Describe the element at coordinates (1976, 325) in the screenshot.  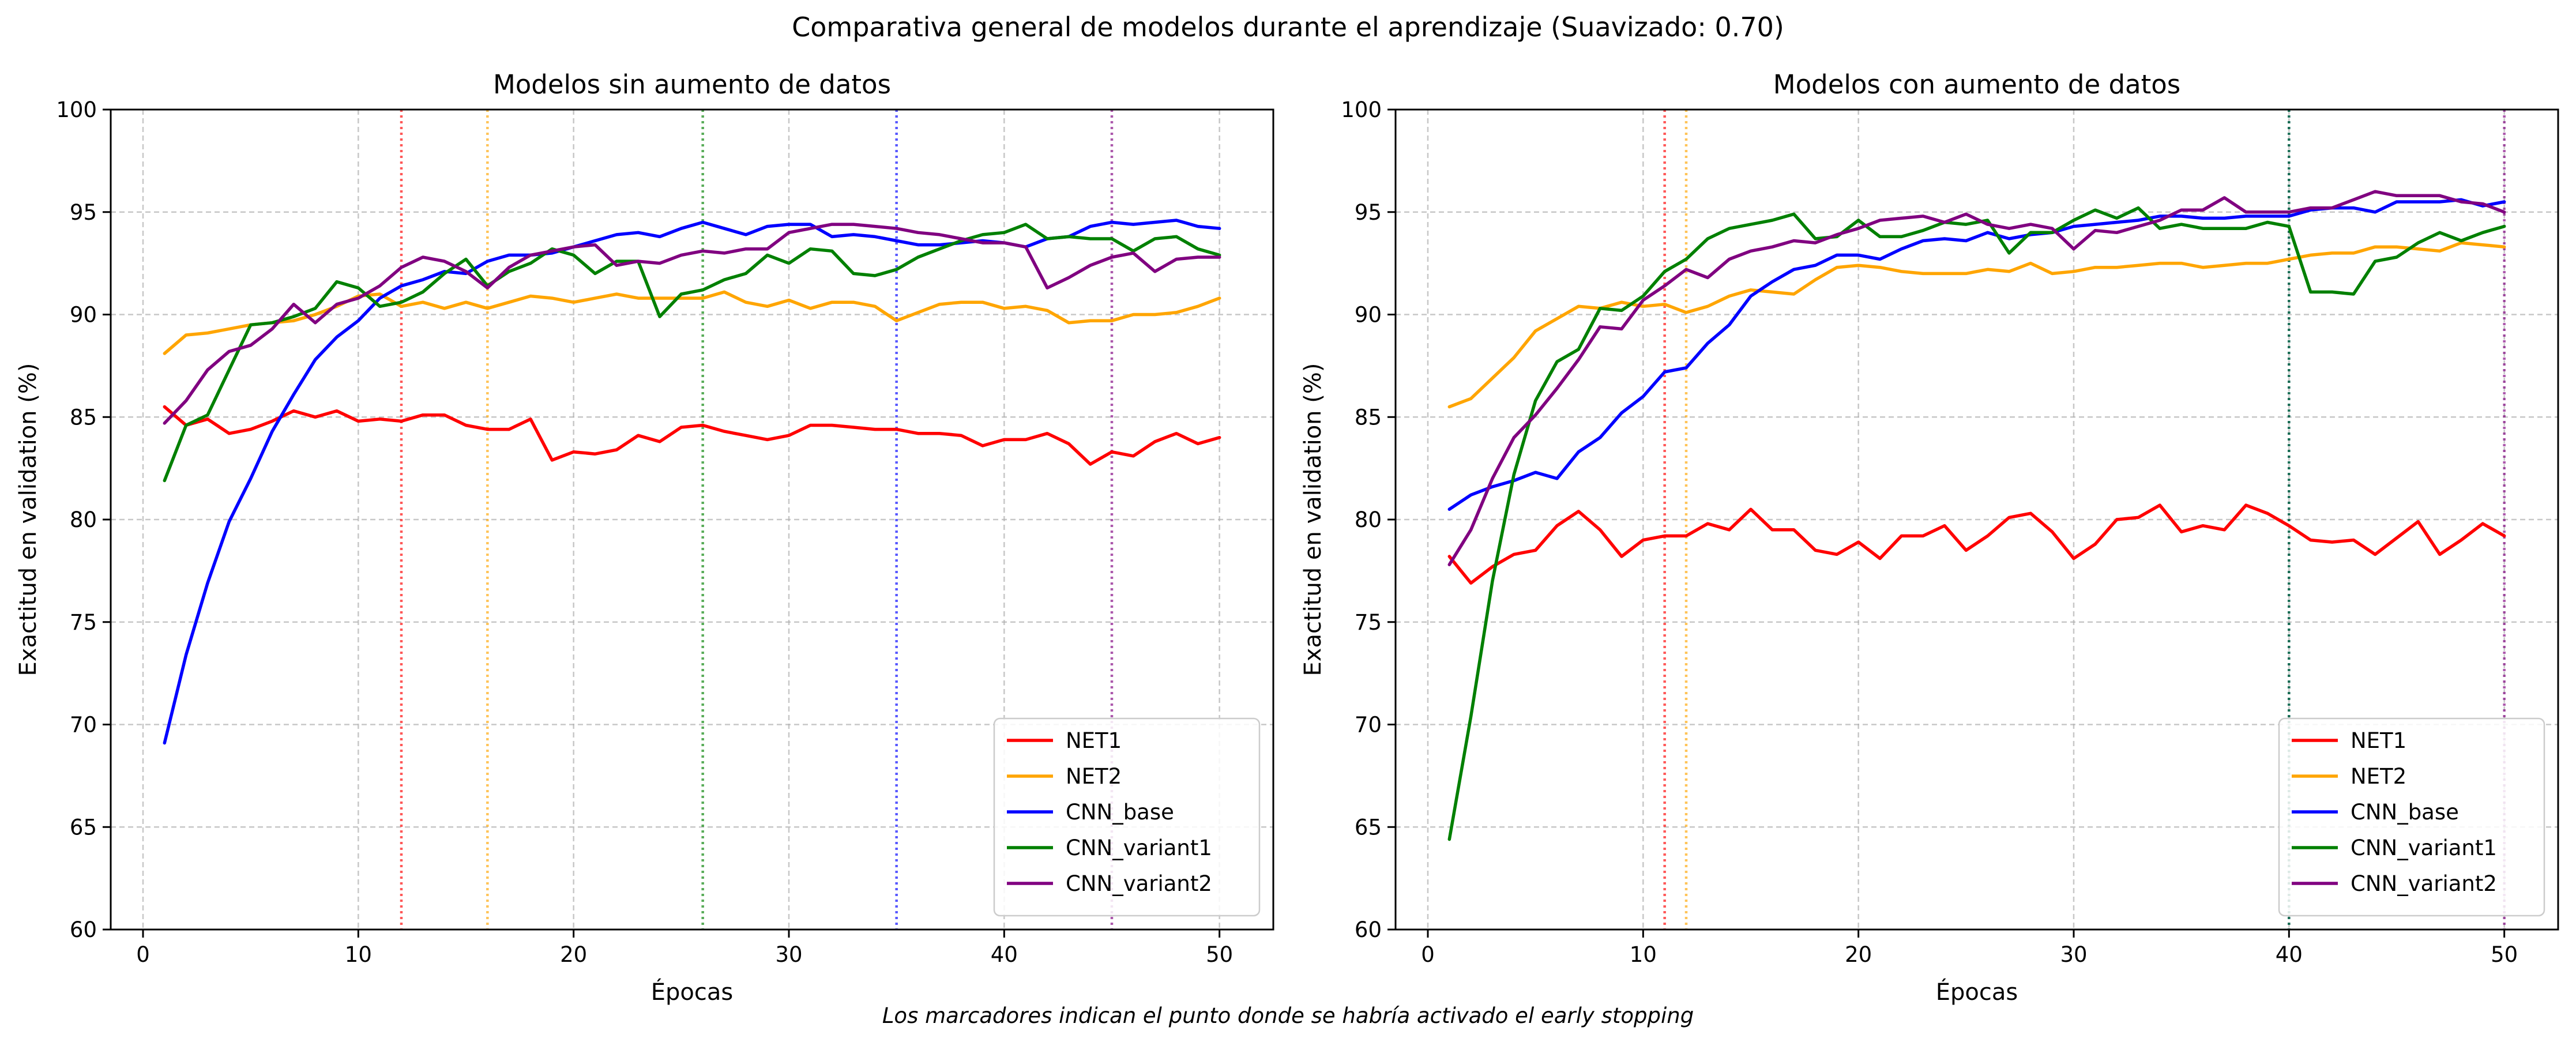
I see `series-line-NET2` at that location.